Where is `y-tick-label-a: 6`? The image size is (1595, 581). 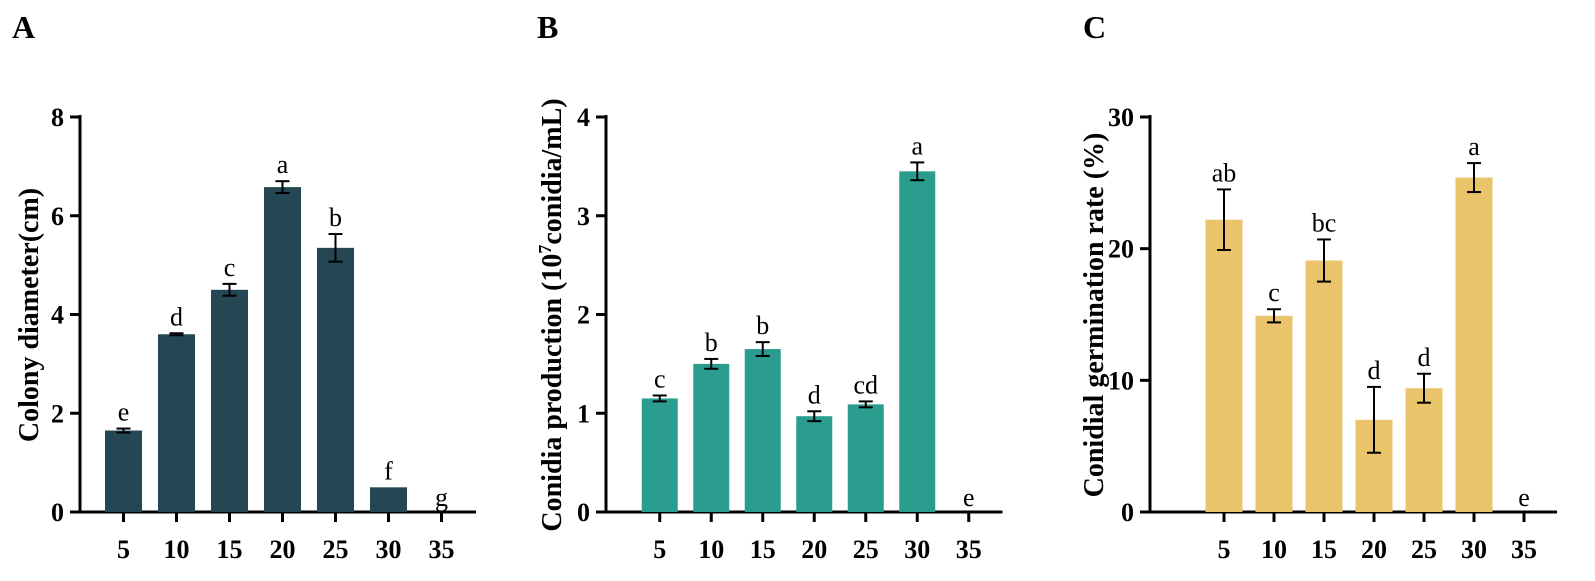
y-tick-label-a: 6 is located at coordinates (57, 216).